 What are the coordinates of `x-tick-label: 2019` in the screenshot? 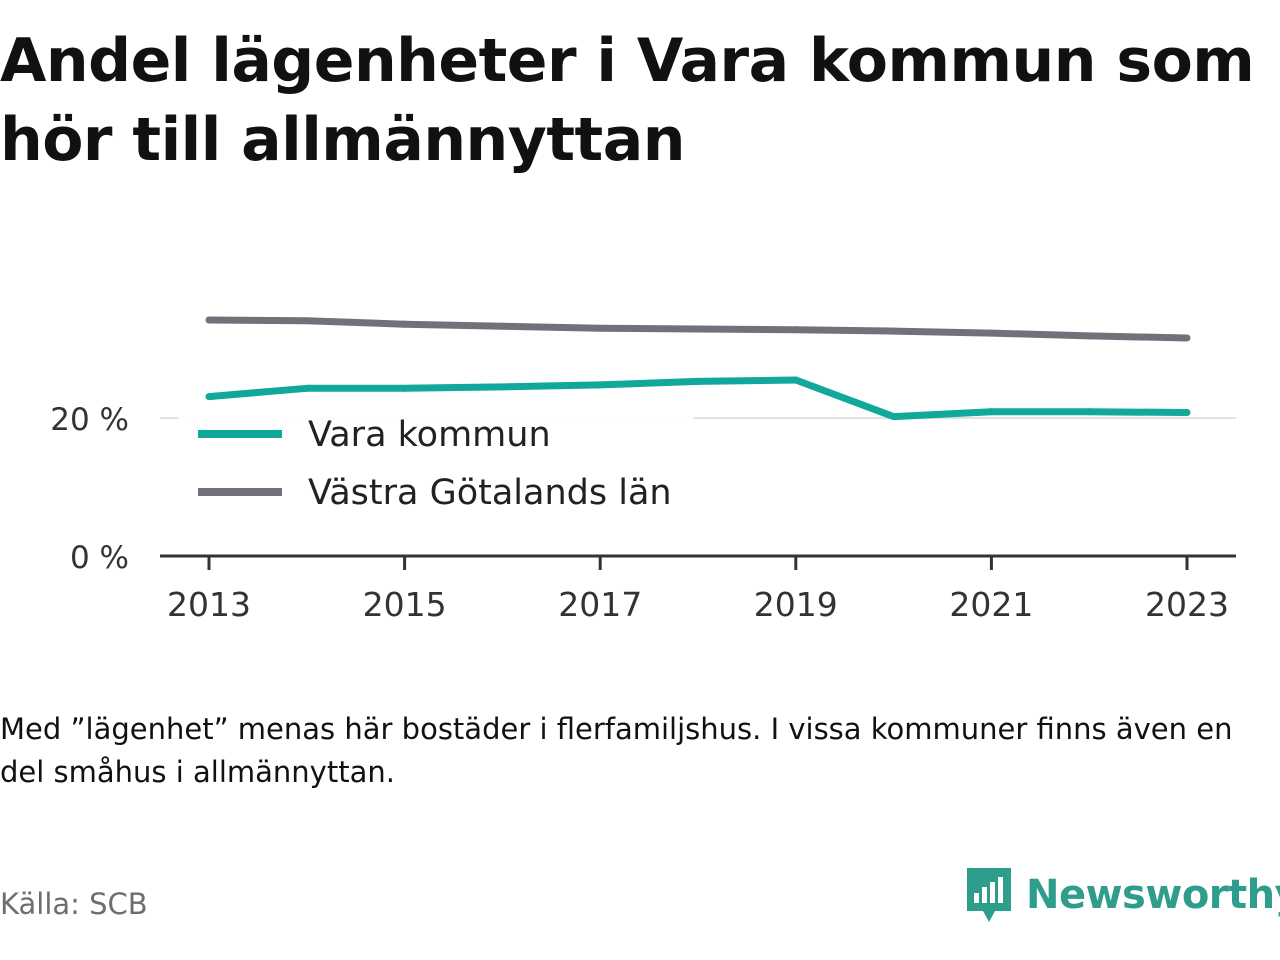 It's located at (796, 604).